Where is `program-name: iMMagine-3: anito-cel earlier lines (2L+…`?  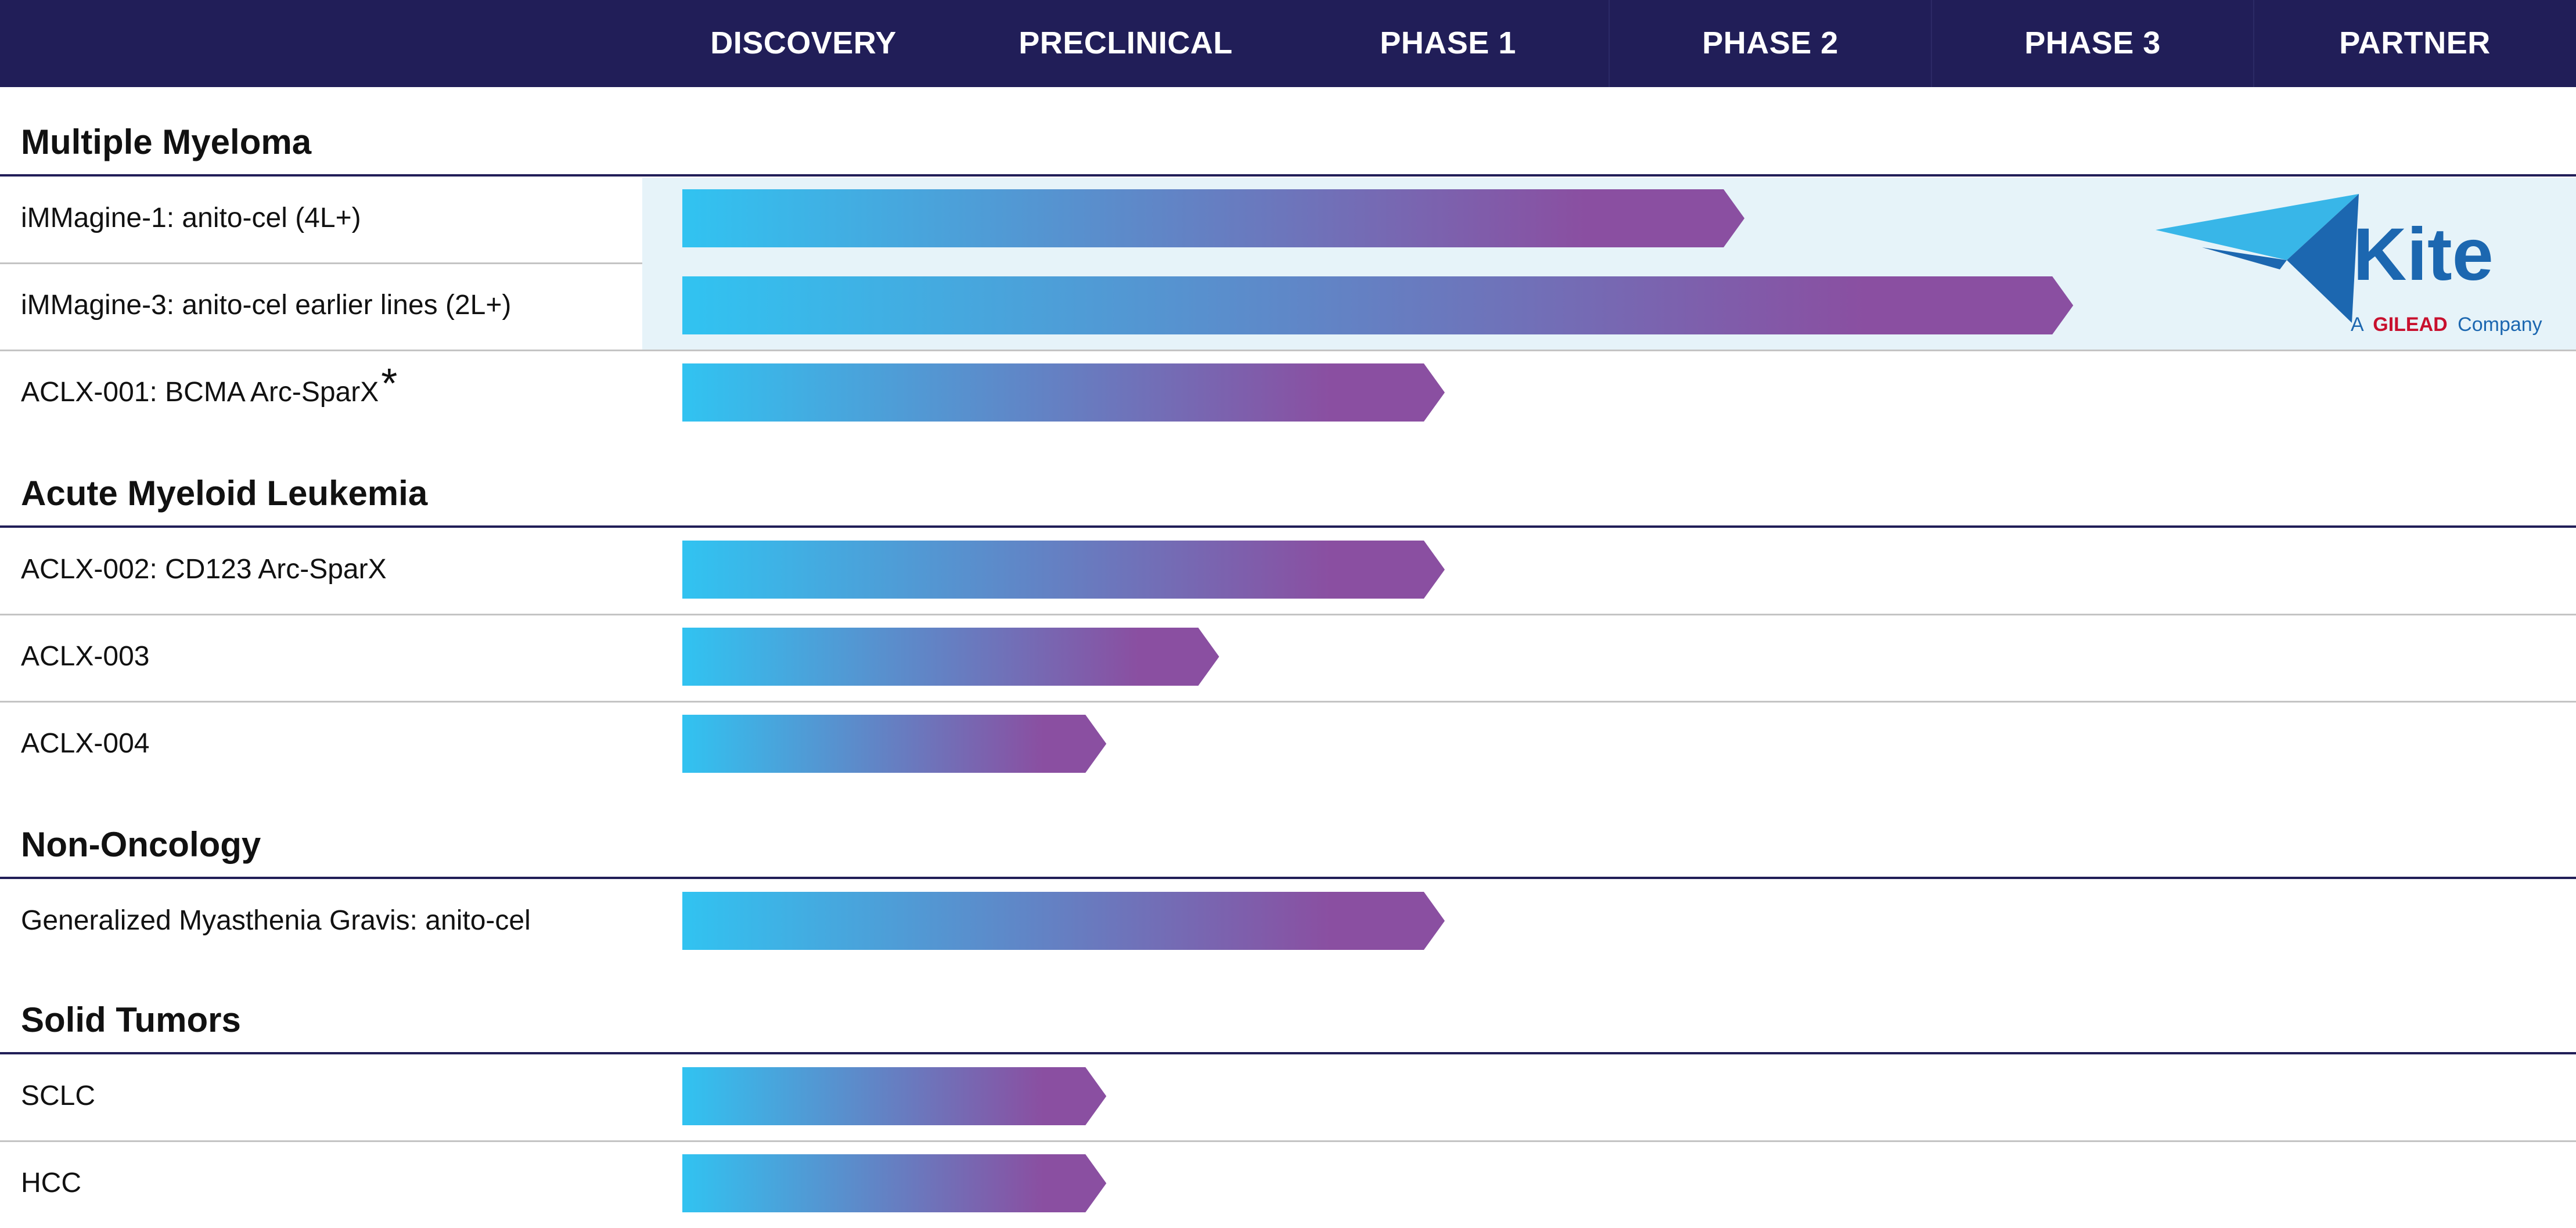 program-name: iMMagine-3: anito-cel earlier lines (2L+… is located at coordinates (266, 305).